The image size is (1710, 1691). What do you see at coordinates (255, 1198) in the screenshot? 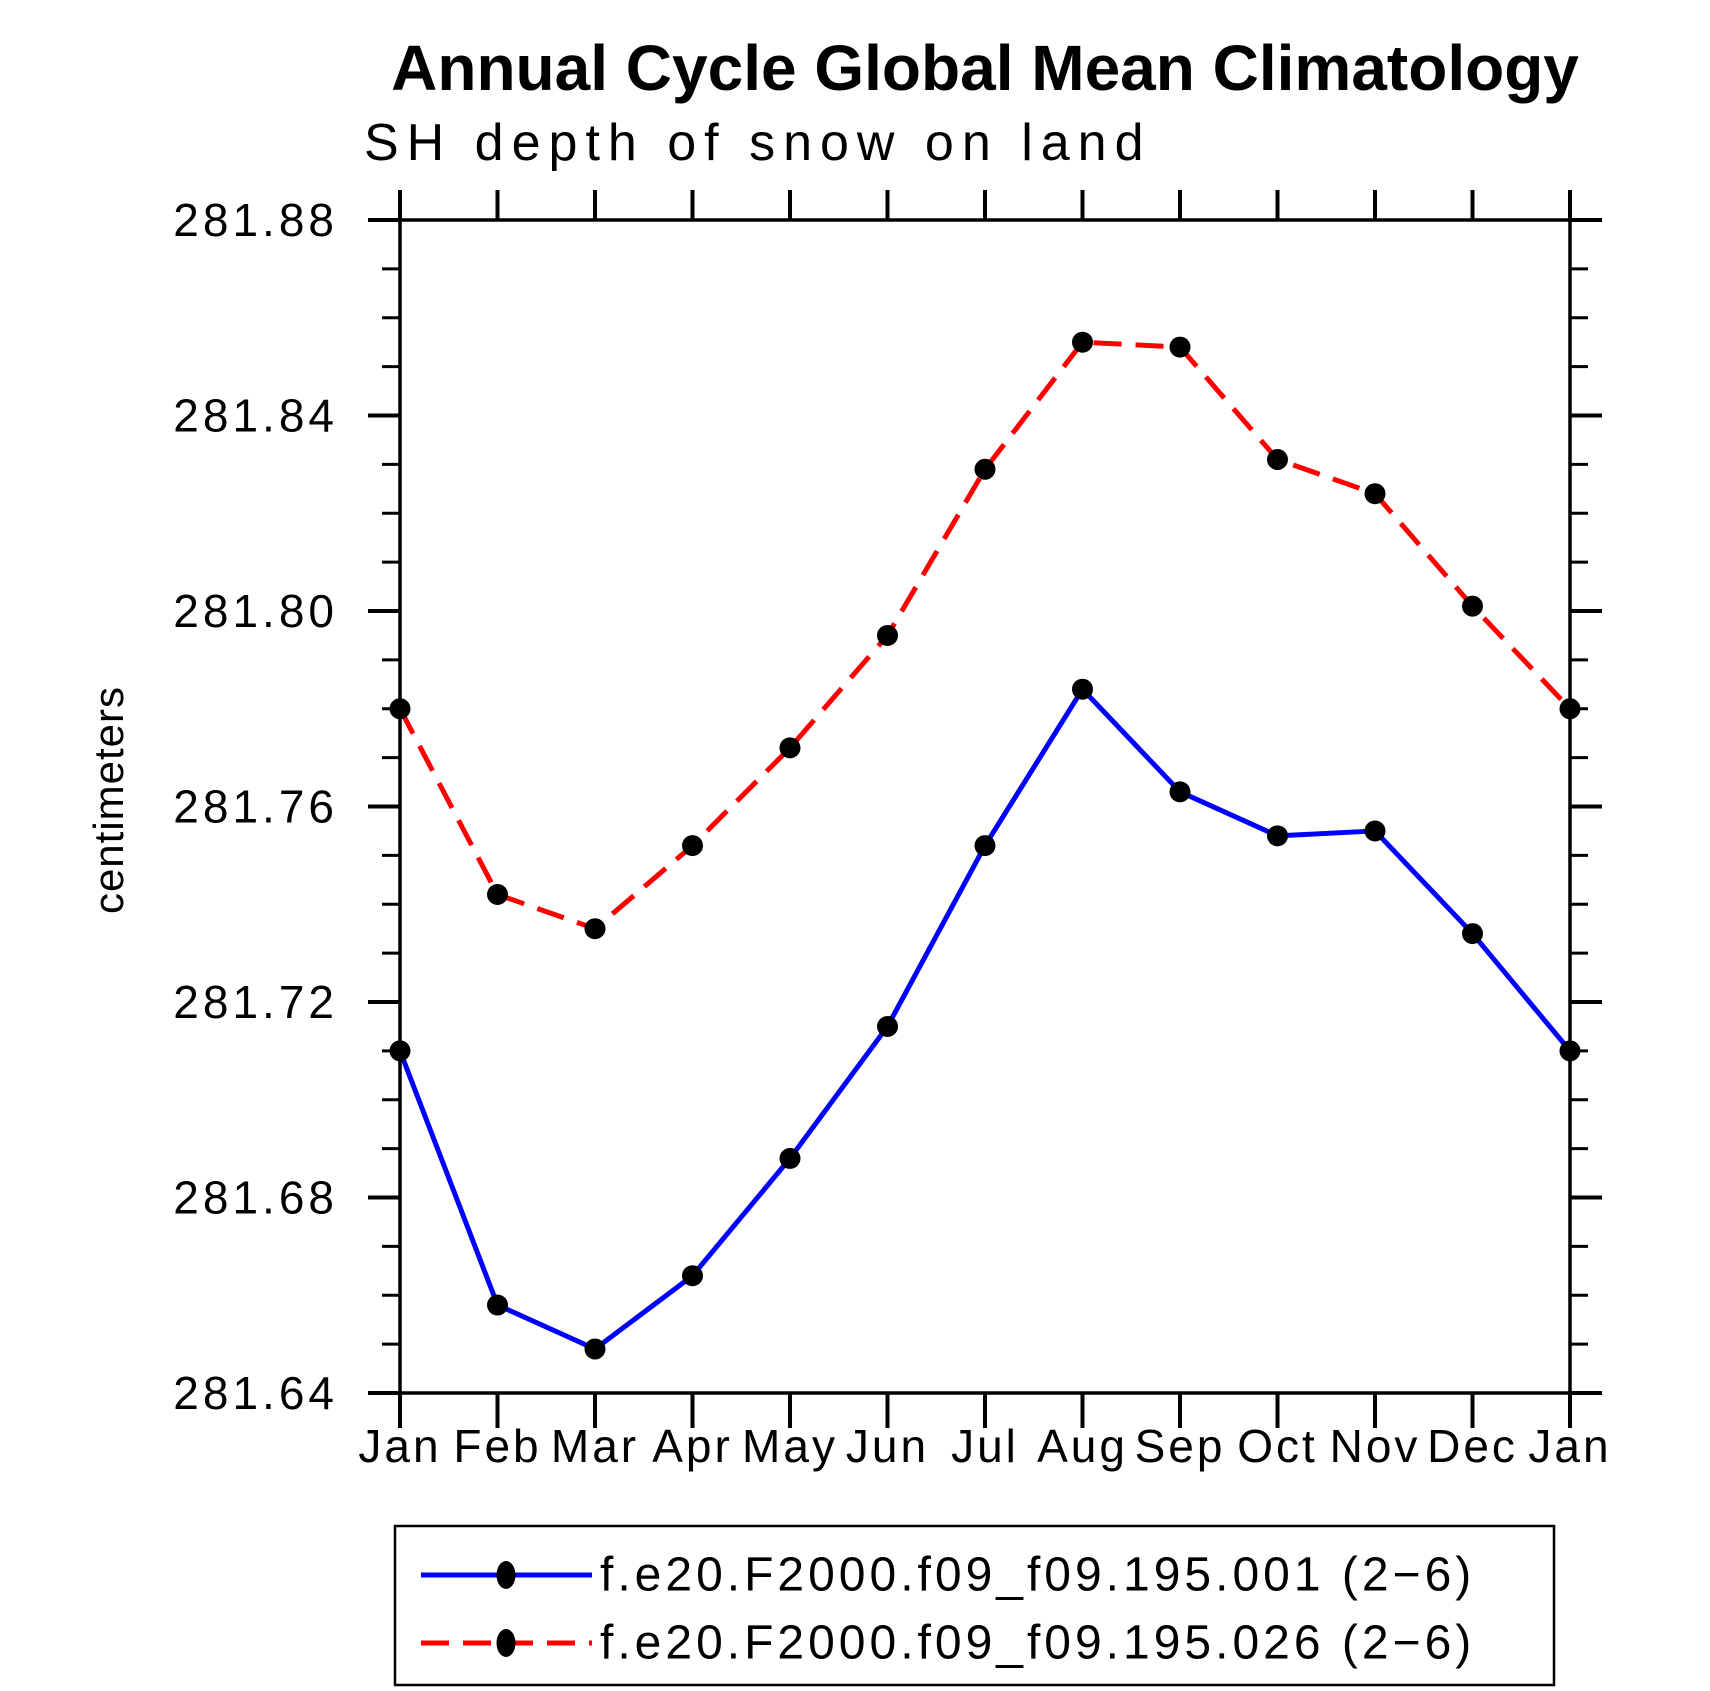
I see `y-tick-label: 281.68` at bounding box center [255, 1198].